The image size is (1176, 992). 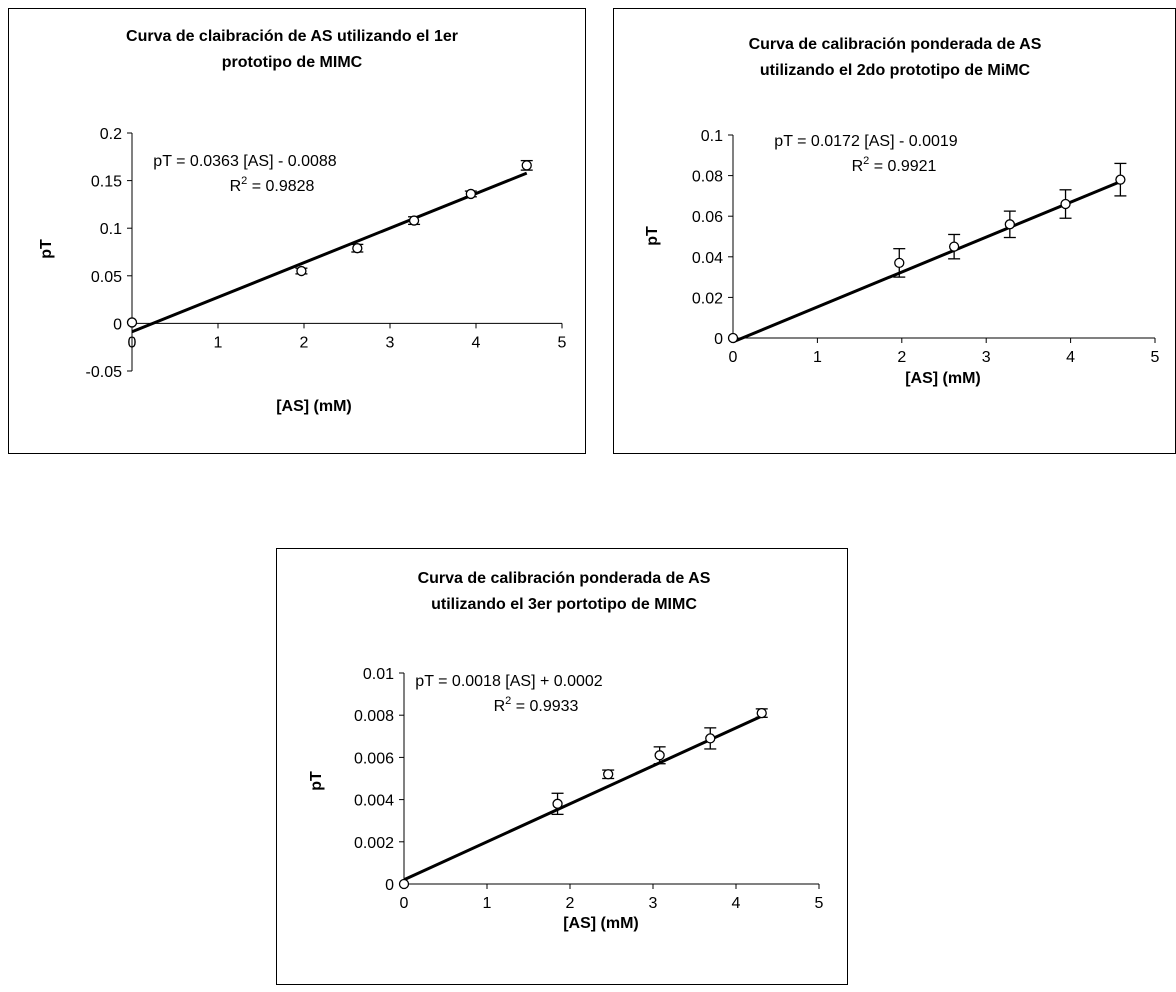 I want to click on y-tick-label: 0.01, so click(x=378, y=674).